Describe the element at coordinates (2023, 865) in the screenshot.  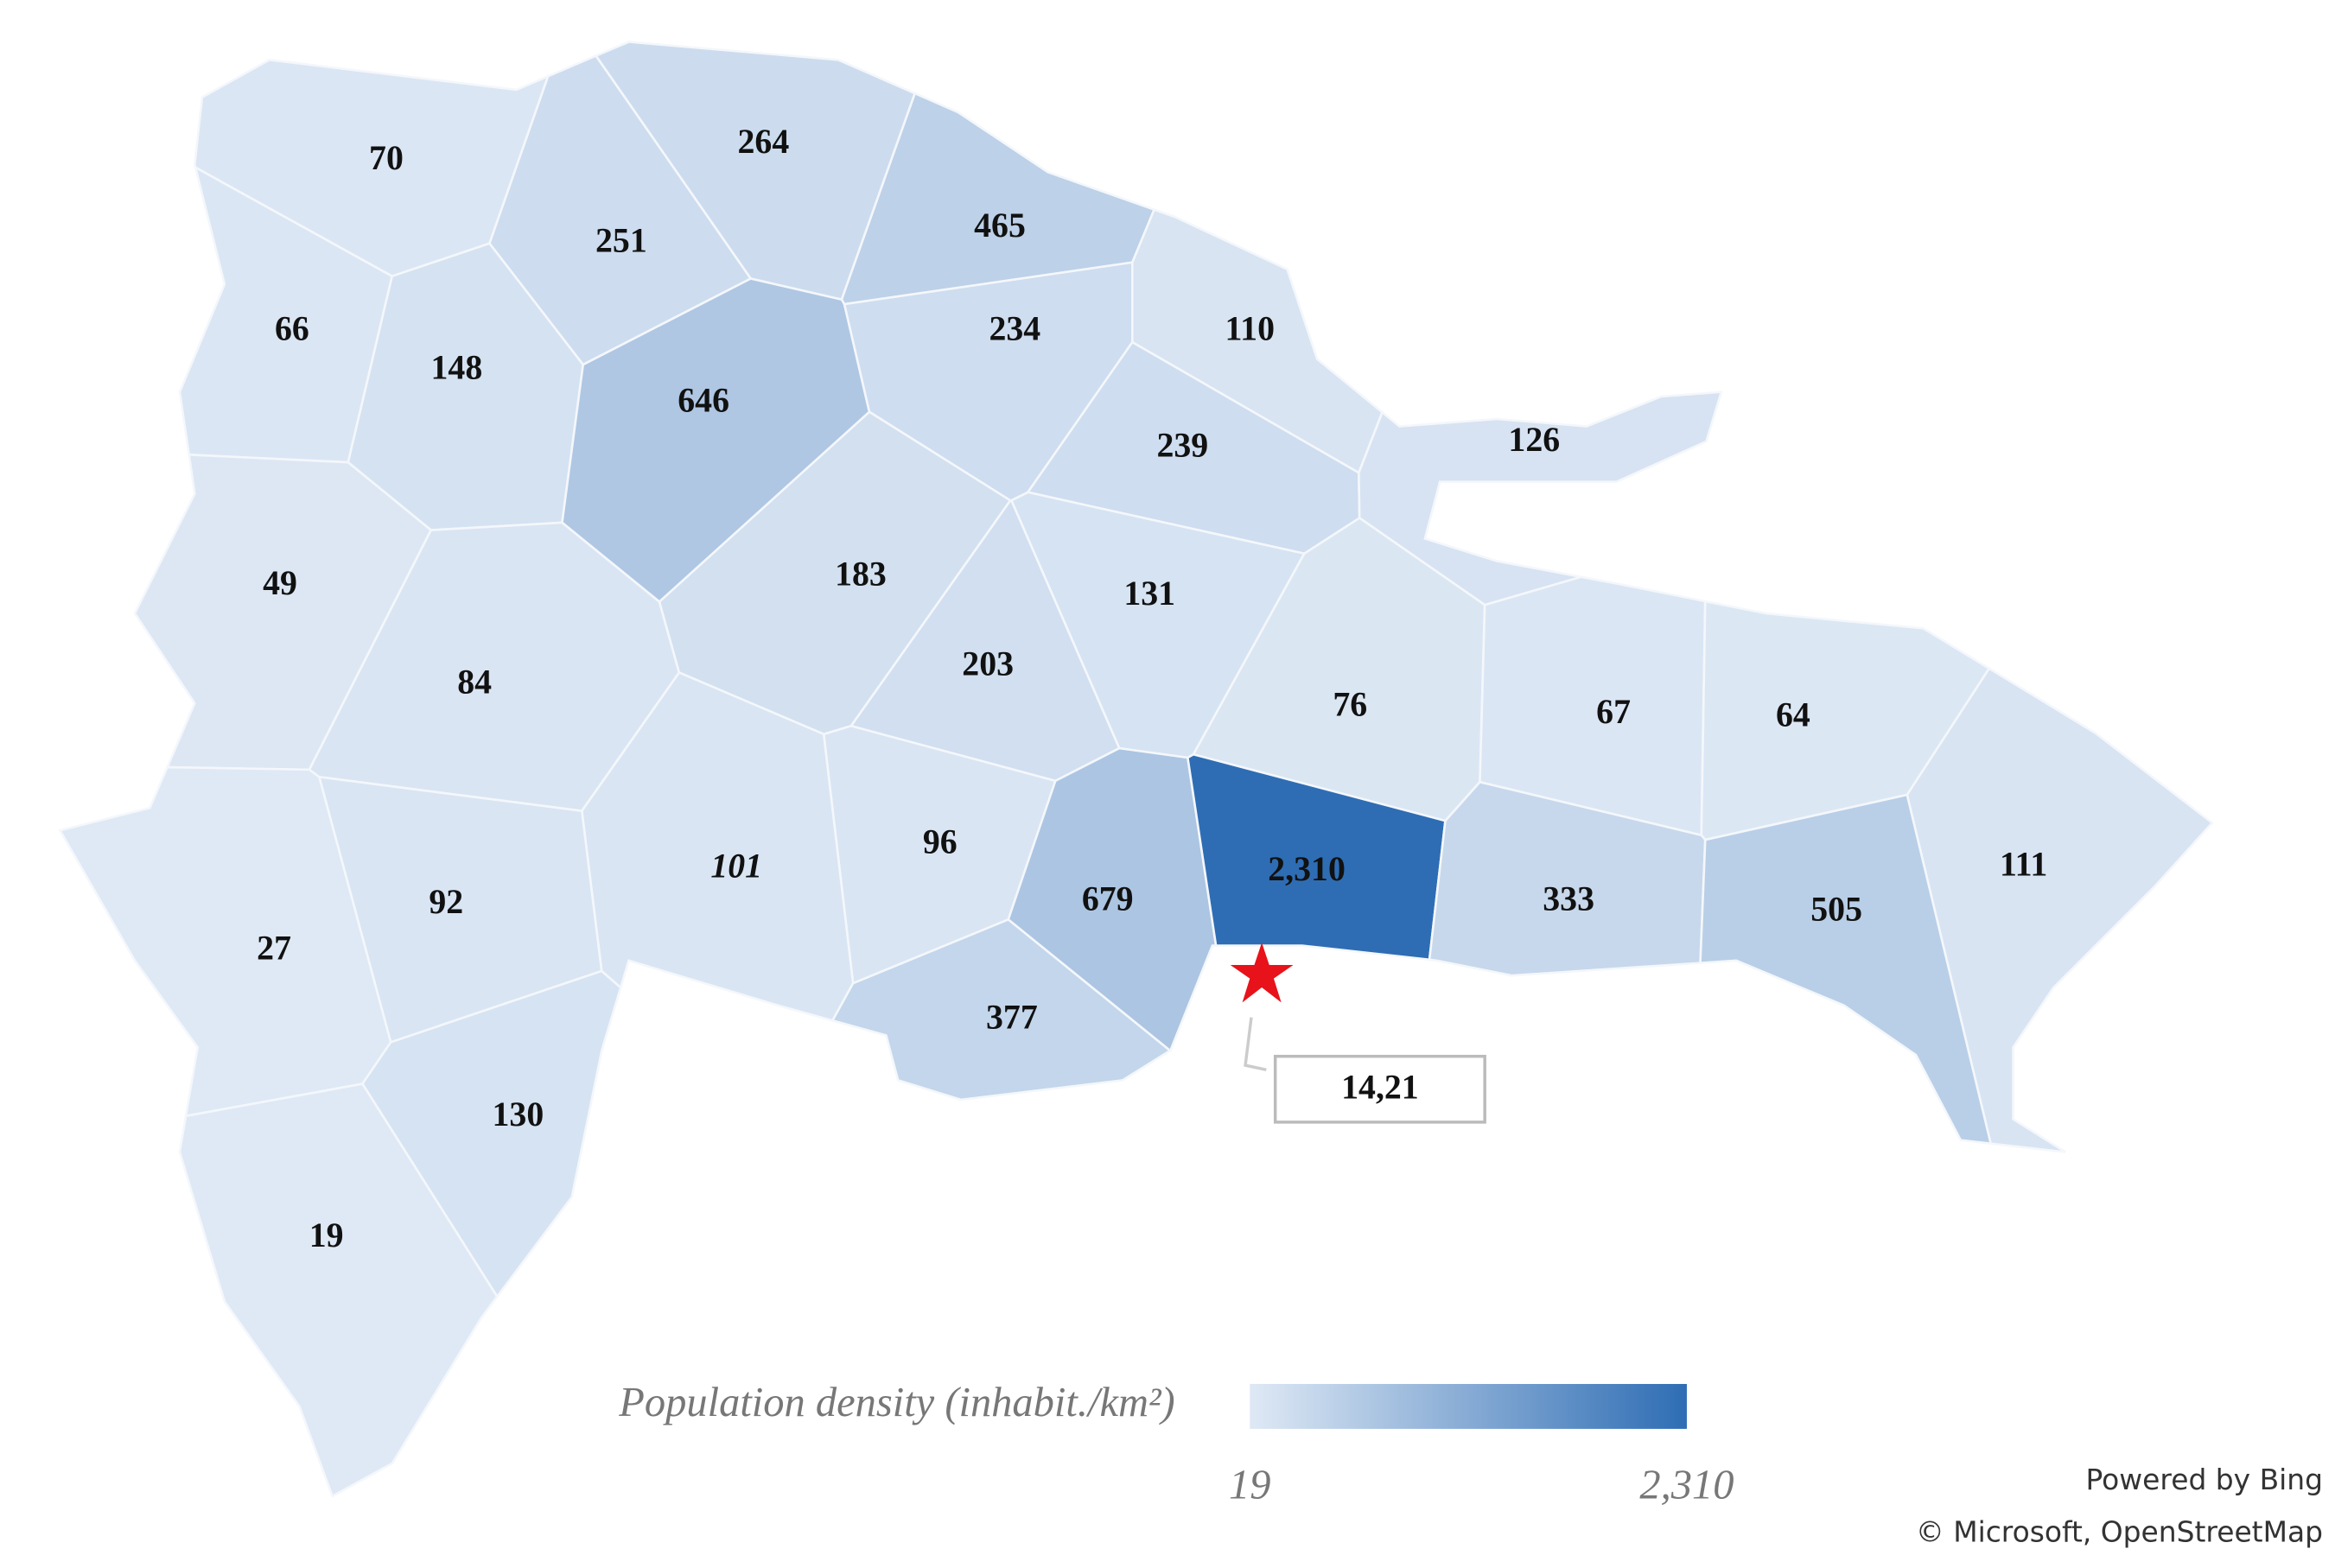
I see `value-label: 111` at that location.